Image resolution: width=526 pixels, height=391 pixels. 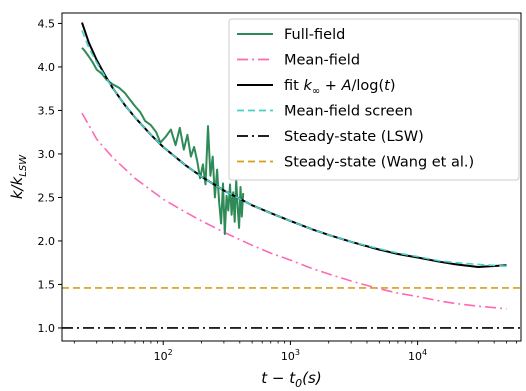 What do you see at coordinates (47, 284) in the screenshot?
I see `y-tick-label: 1.5` at bounding box center [47, 284].